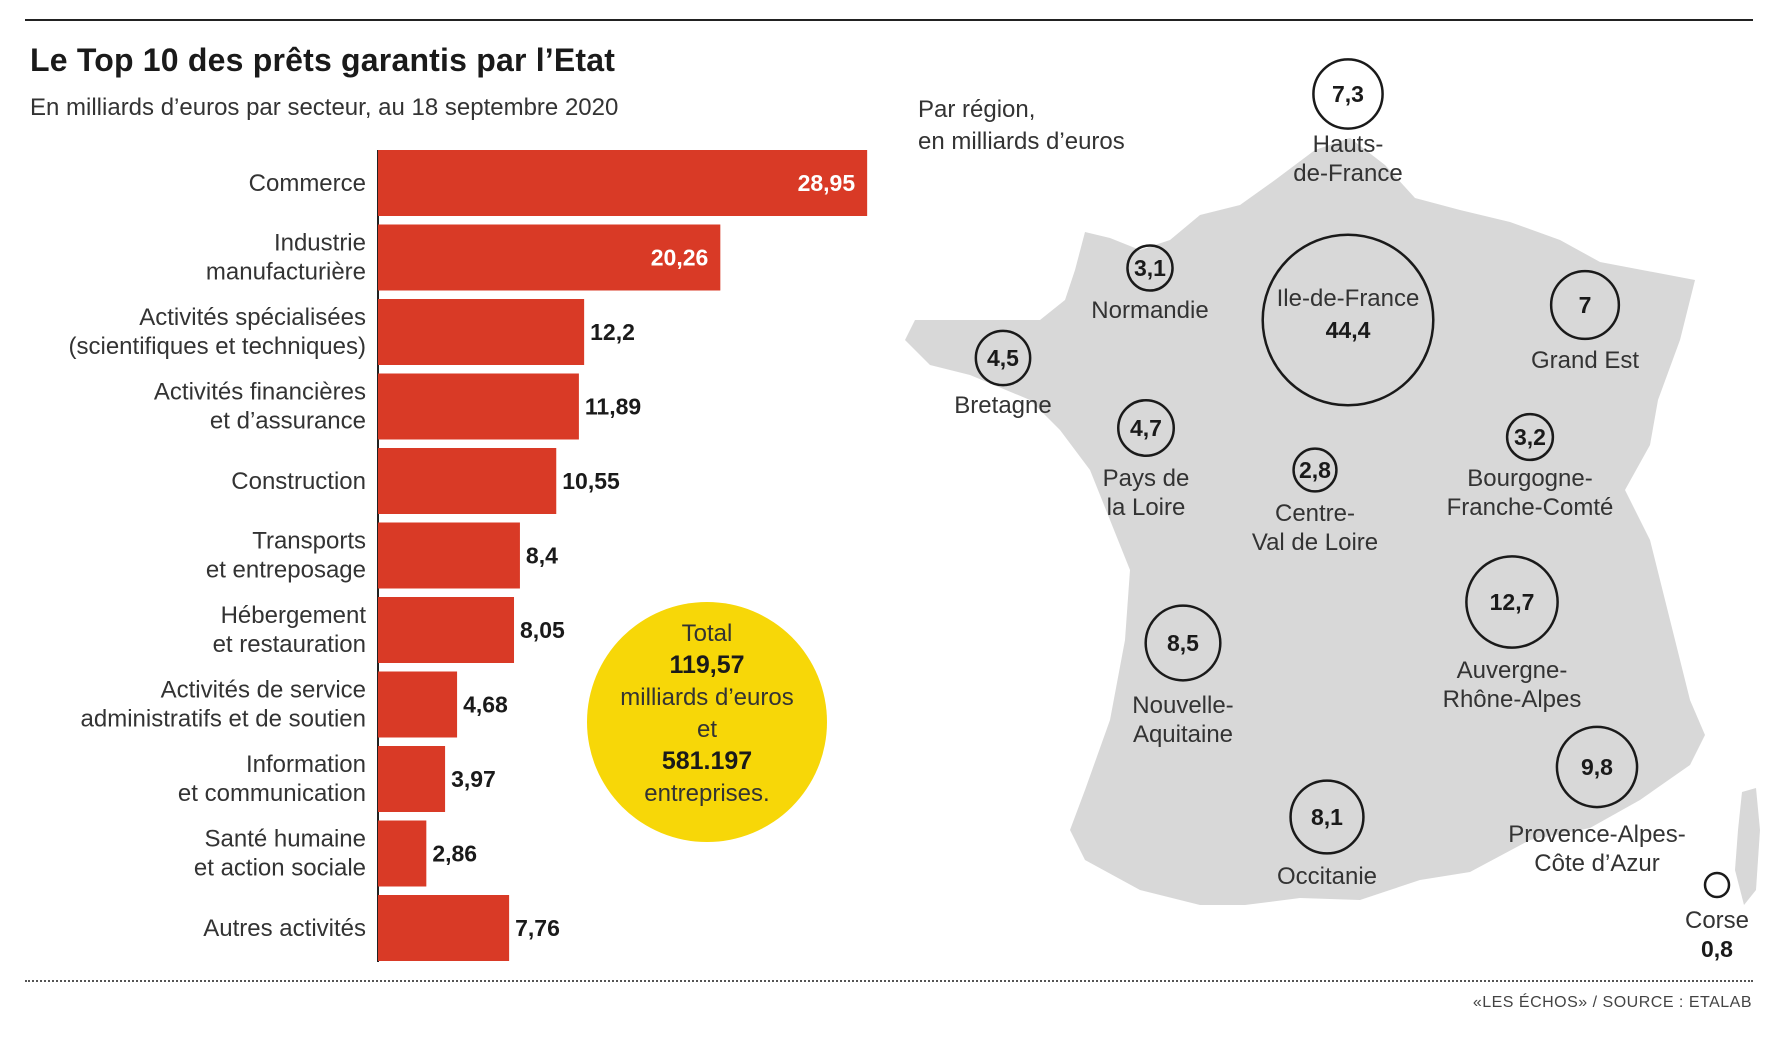 This screenshot has width=1778, height=1050. Describe the element at coordinates (286, 570) in the screenshot. I see `bar-category-label: et entreposage` at that location.